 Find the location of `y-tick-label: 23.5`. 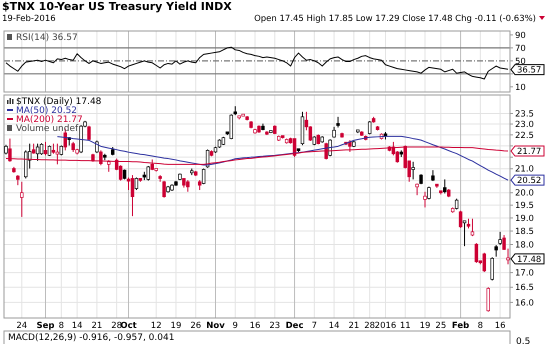

y-tick-label: 23.5 is located at coordinates (524, 114).